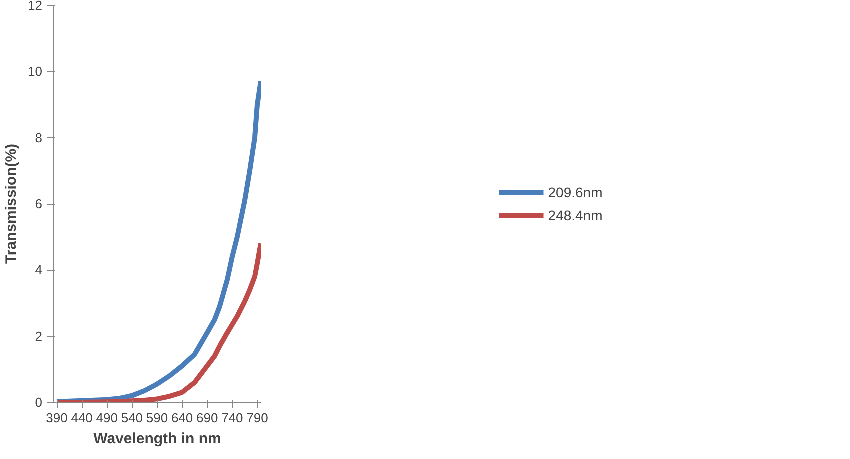  I want to click on y-tick-label: 0, so click(39, 402).